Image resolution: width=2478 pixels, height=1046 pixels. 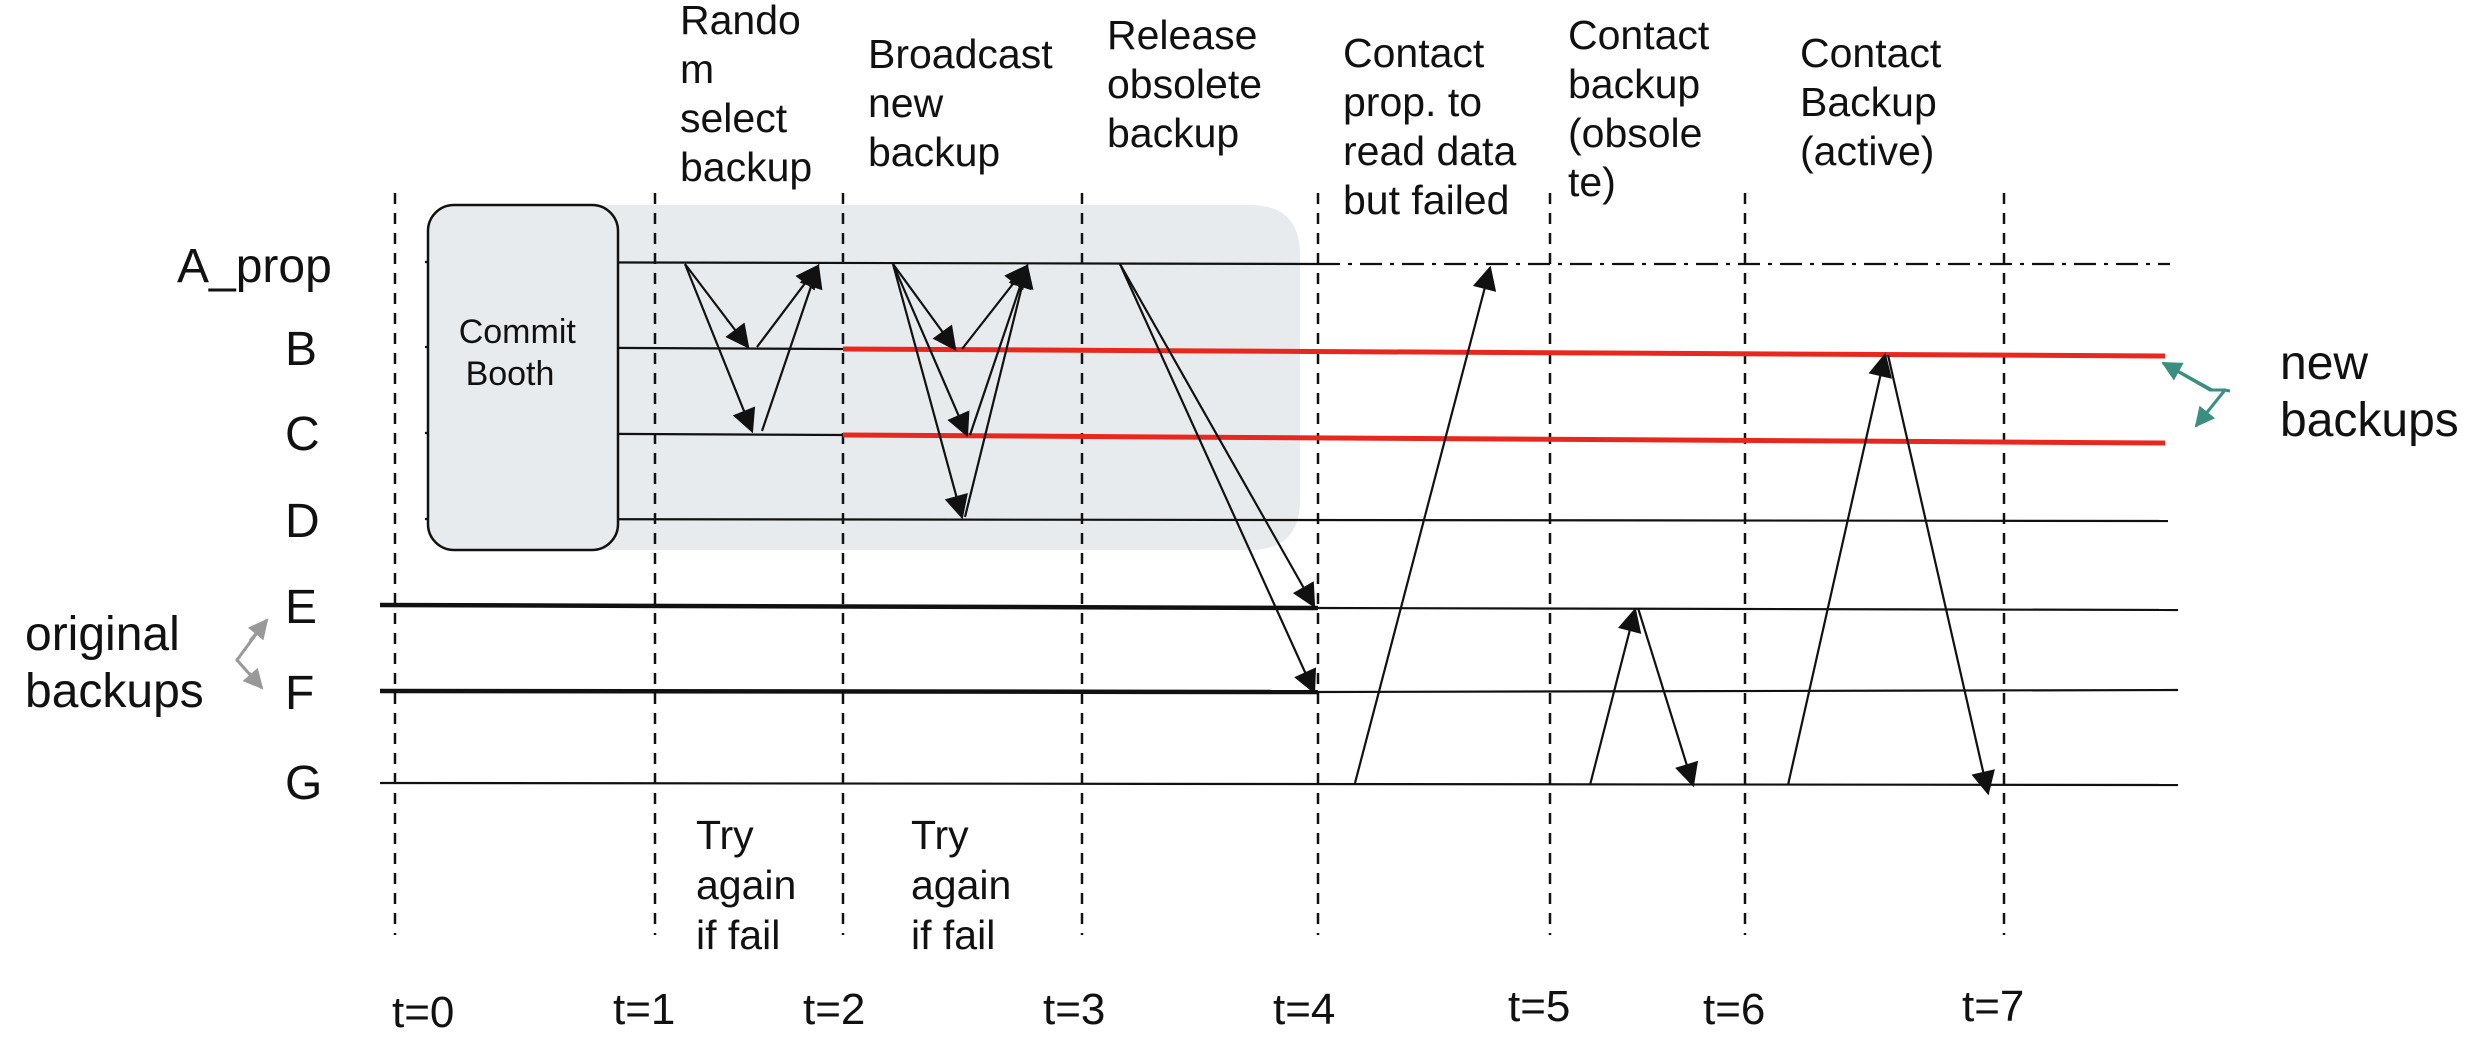 I want to click on commit-booth-line-1: Commit, so click(x=518, y=332).